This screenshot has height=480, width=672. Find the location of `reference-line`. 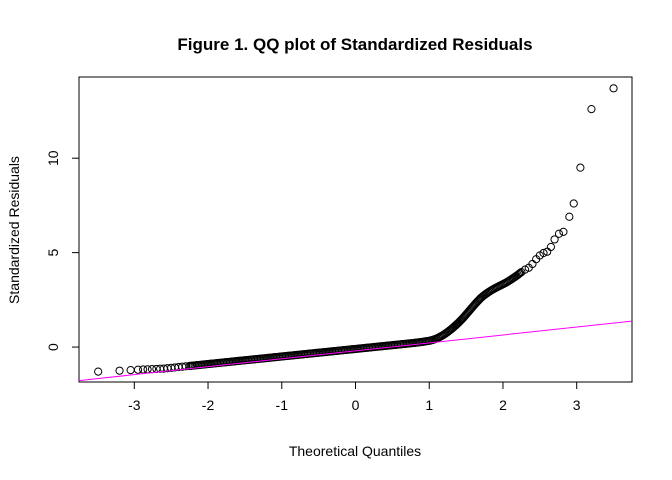

reference-line is located at coordinates (355, 351).